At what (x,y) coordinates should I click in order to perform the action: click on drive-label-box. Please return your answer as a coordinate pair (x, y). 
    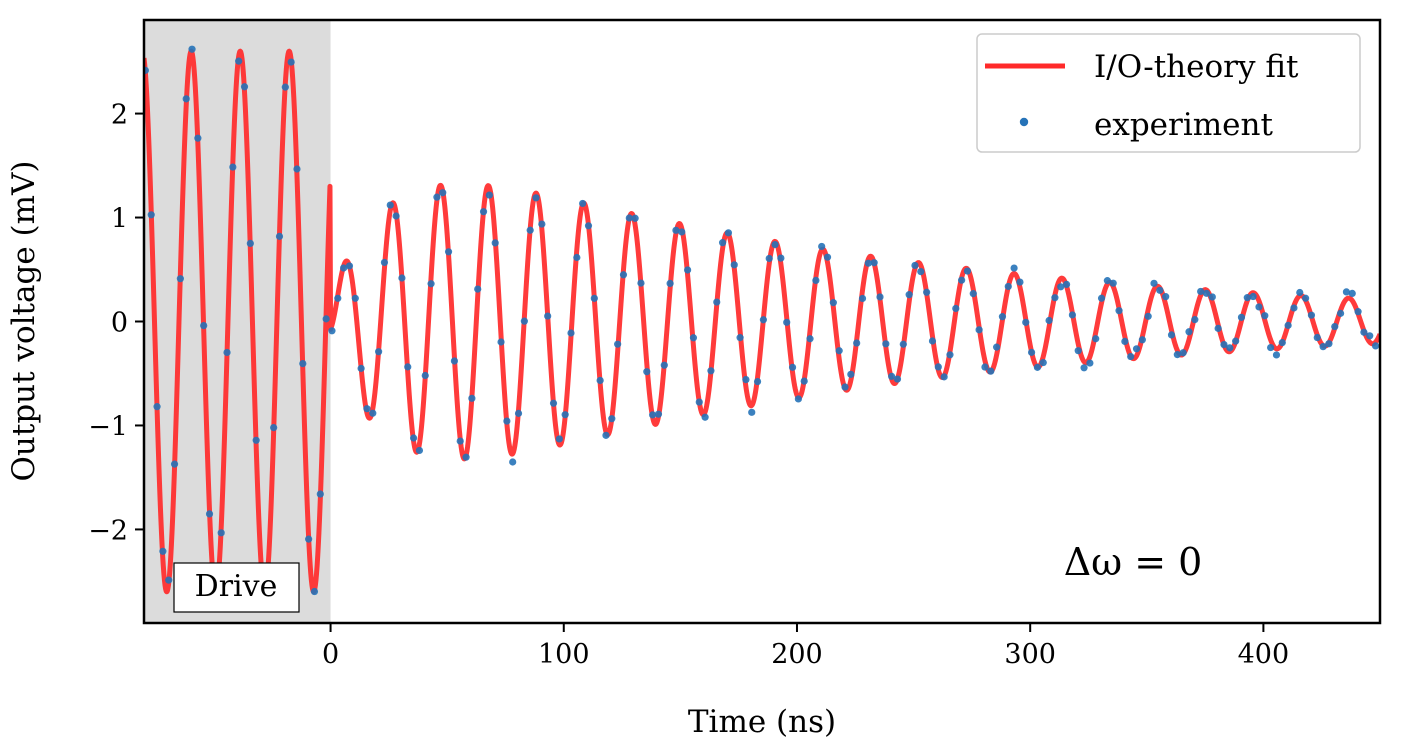
    Looking at the image, I should click on (236, 587).